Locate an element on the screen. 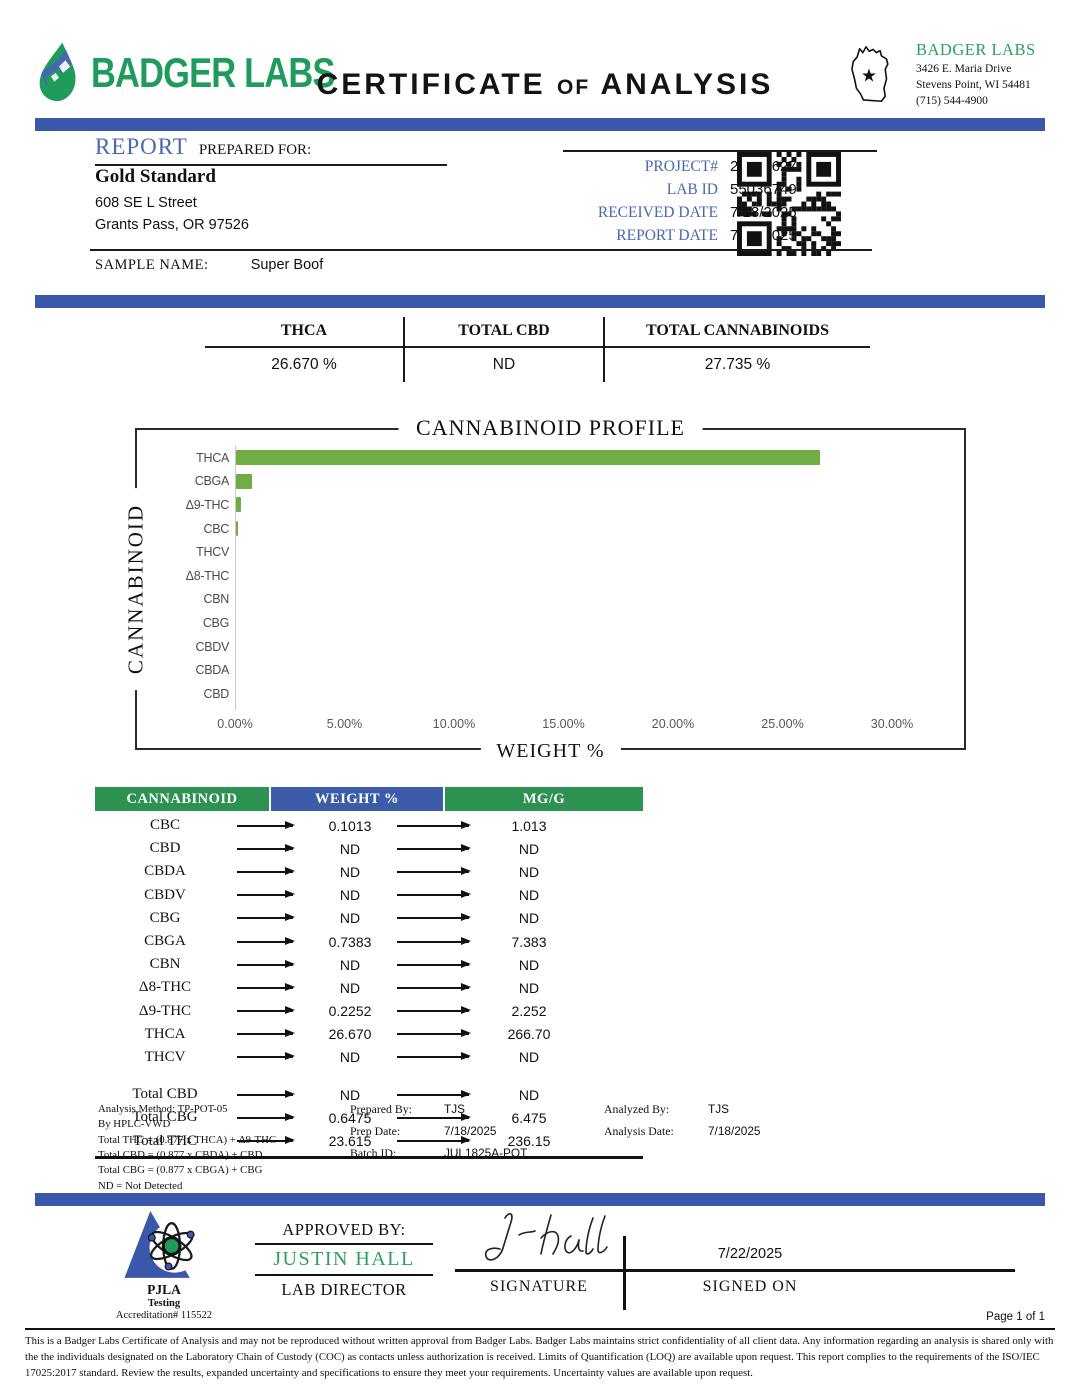 The image size is (1080, 1398). chart-bar-row: CBDA is located at coordinates (550, 670).